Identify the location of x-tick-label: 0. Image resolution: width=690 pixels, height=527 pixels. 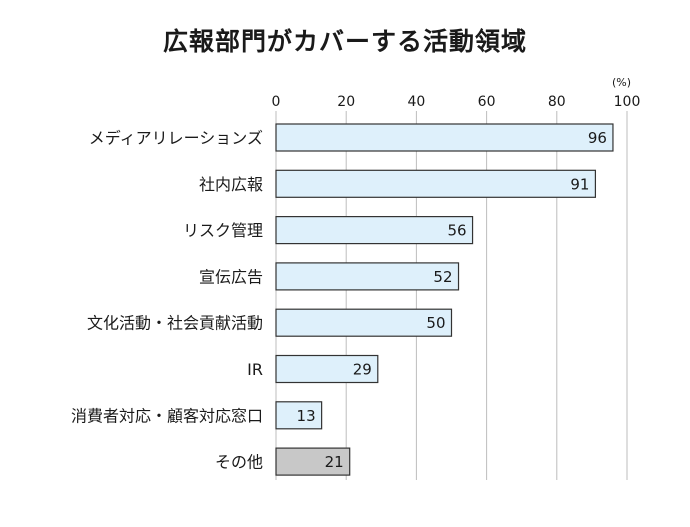
(276, 102).